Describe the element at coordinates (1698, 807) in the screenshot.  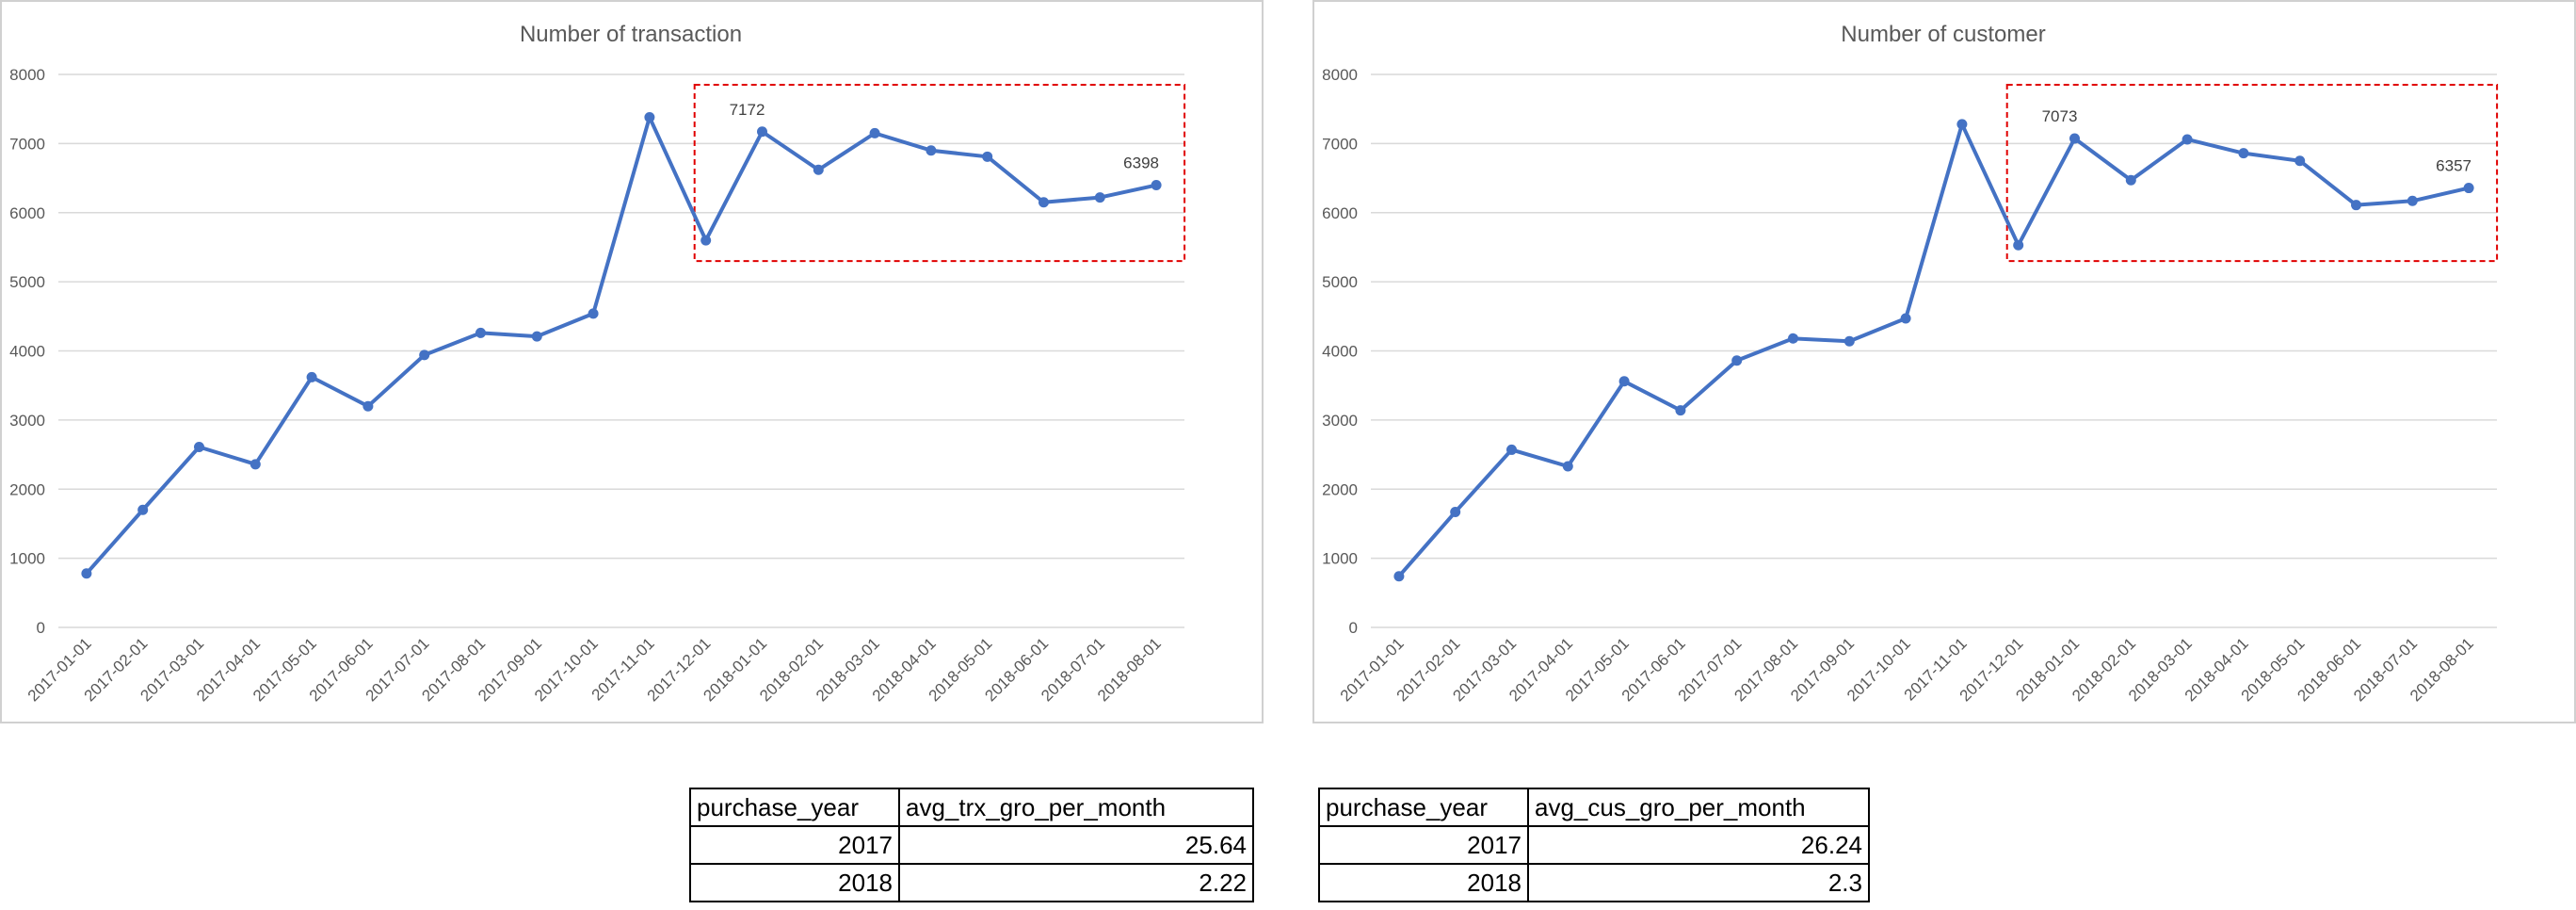
I see `table-header-cell: avg_cus_gro_per_month` at that location.